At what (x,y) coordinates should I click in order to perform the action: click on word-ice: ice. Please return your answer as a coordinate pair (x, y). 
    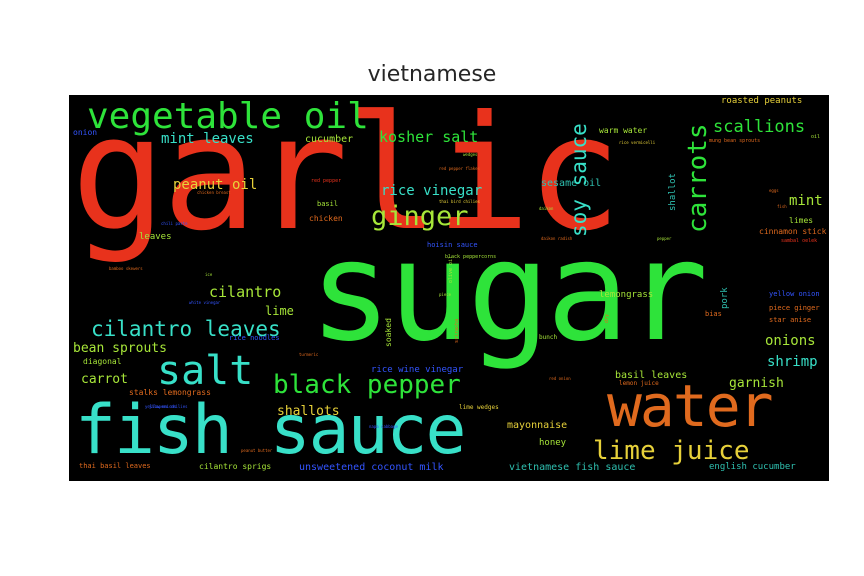
    Looking at the image, I should click on (209, 274).